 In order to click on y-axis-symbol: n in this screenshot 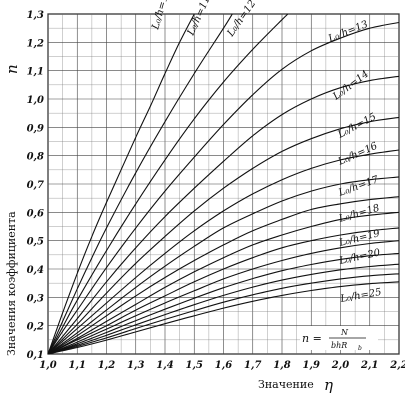, I will do `click(12, 69)`.